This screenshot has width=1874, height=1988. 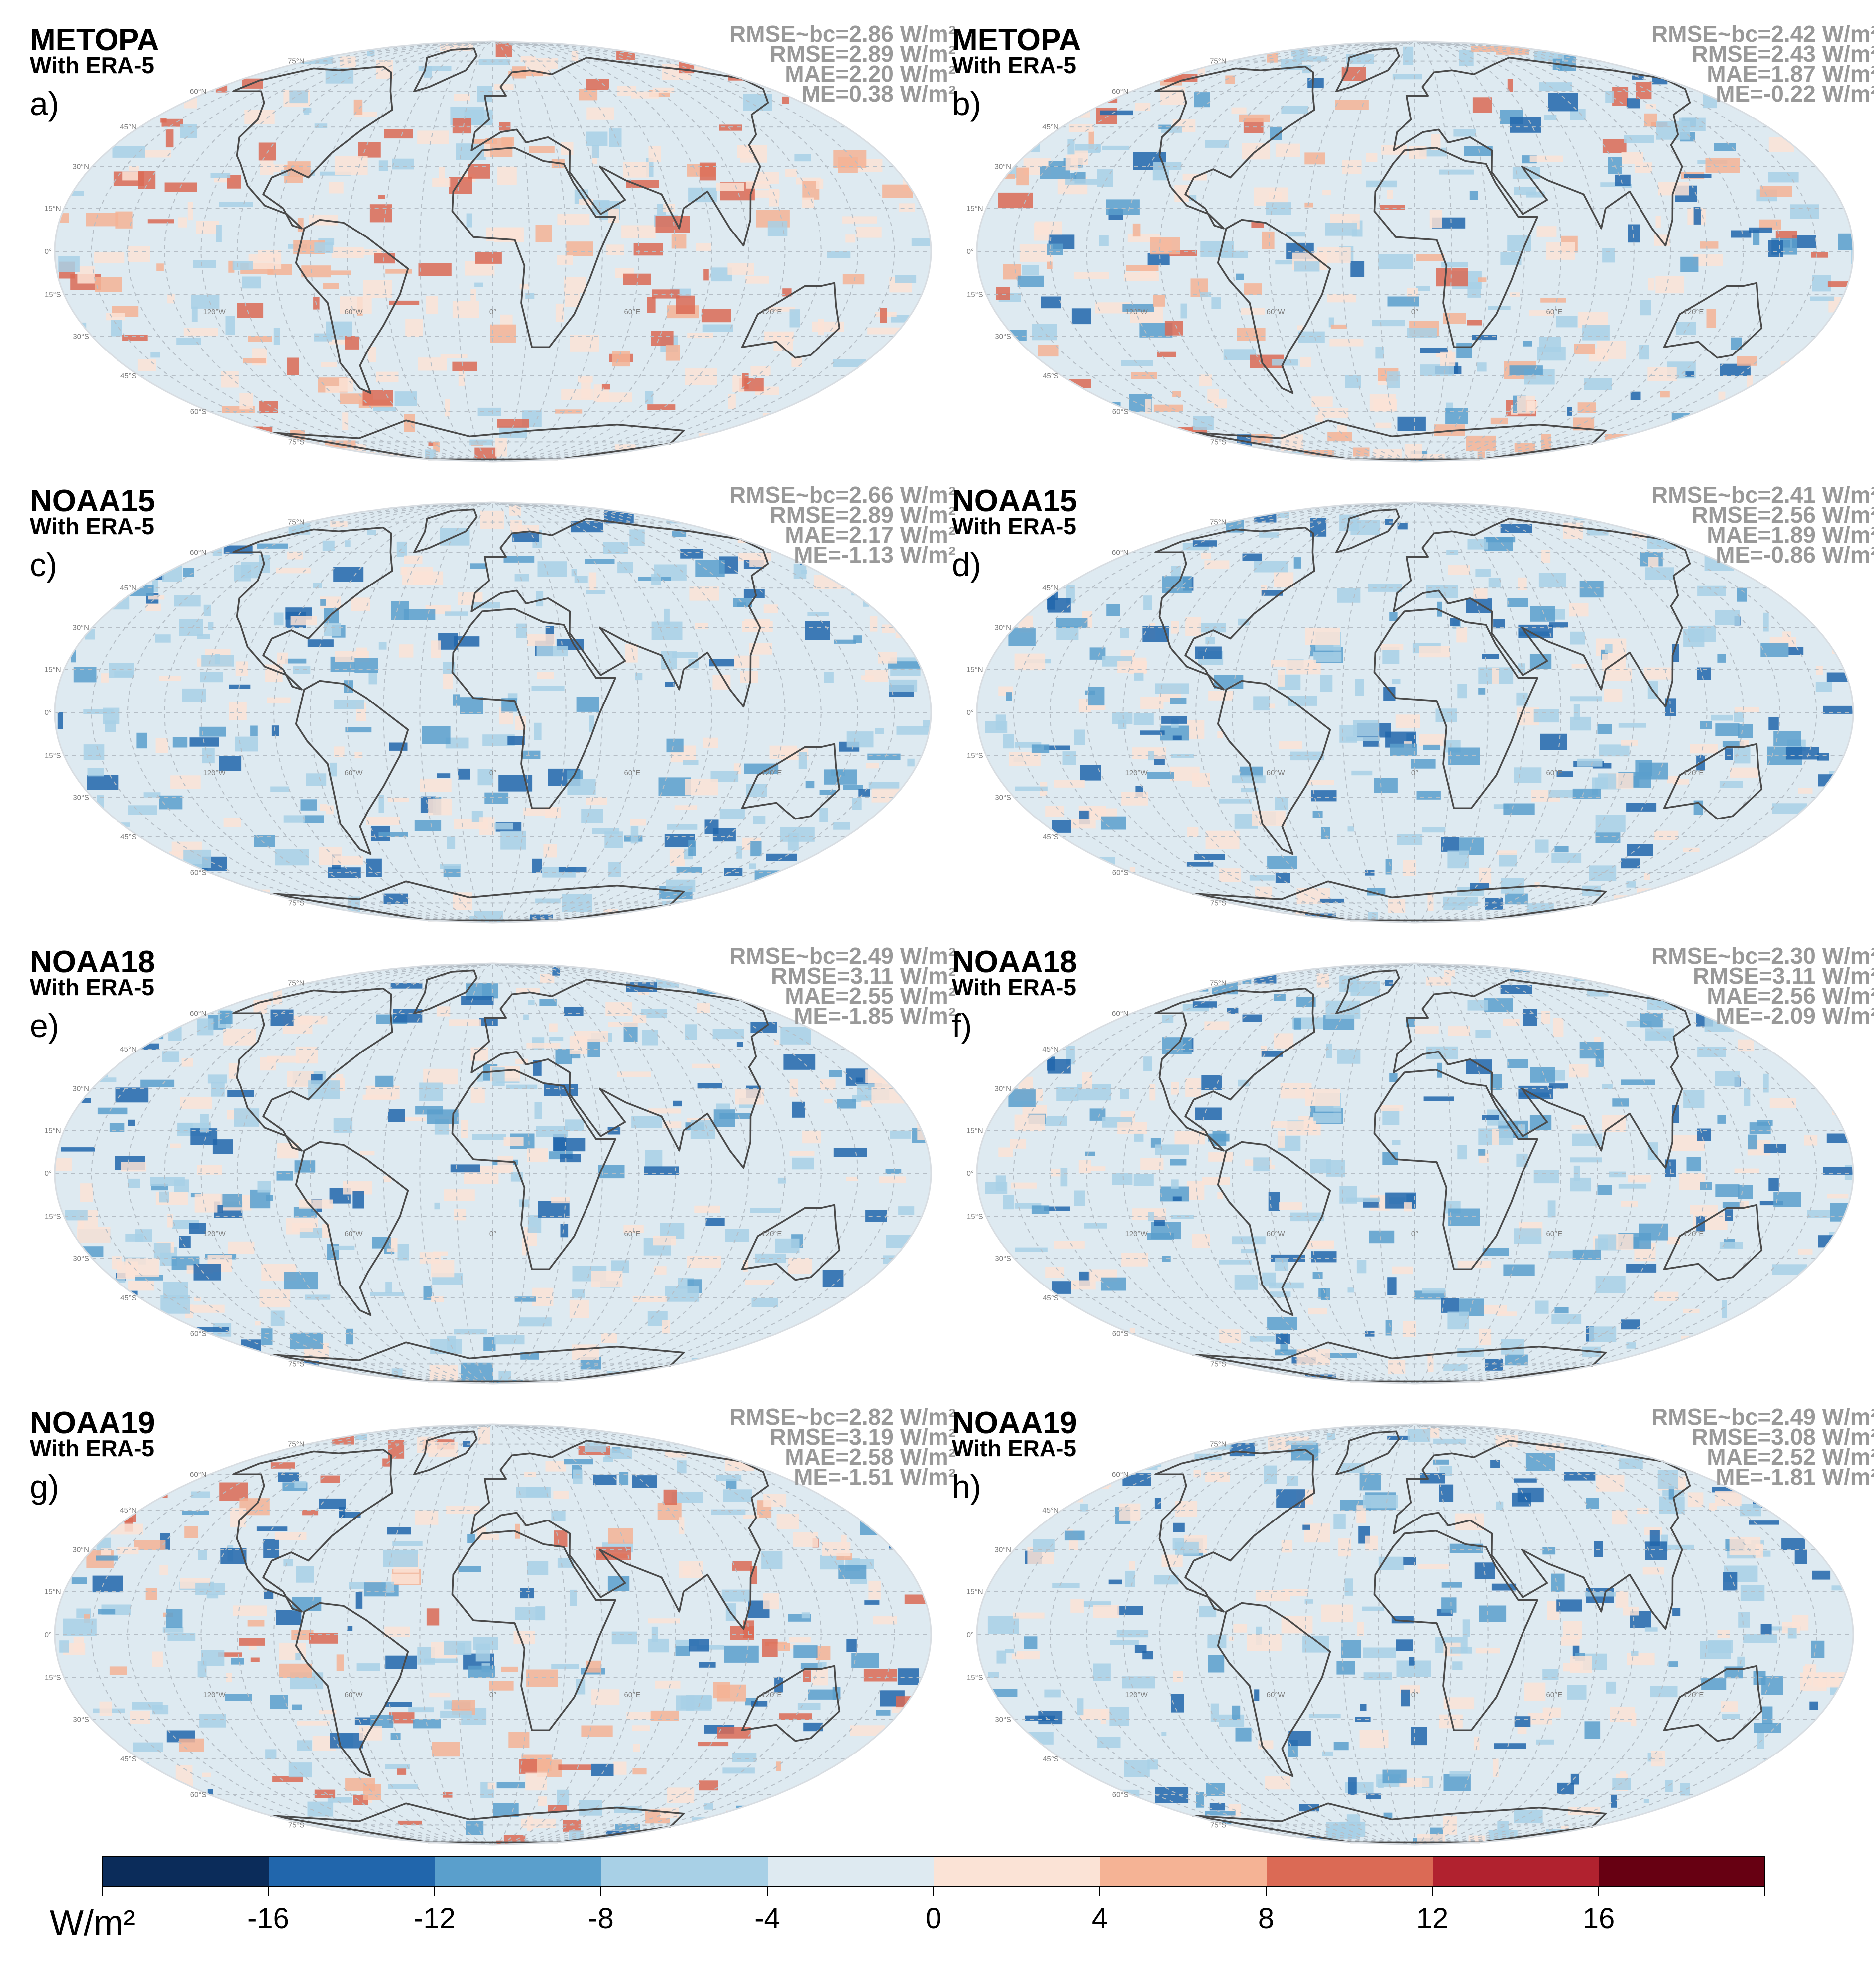 I want to click on lat-label: 15°S, so click(x=975, y=1216).